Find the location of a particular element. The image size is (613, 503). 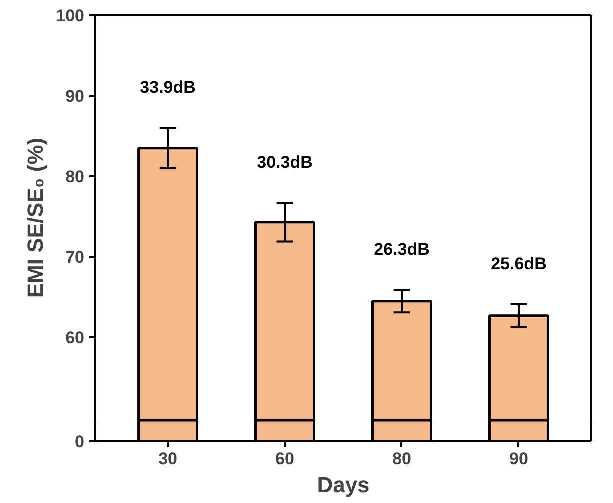

annotation: 30.3dB is located at coordinates (285, 162).